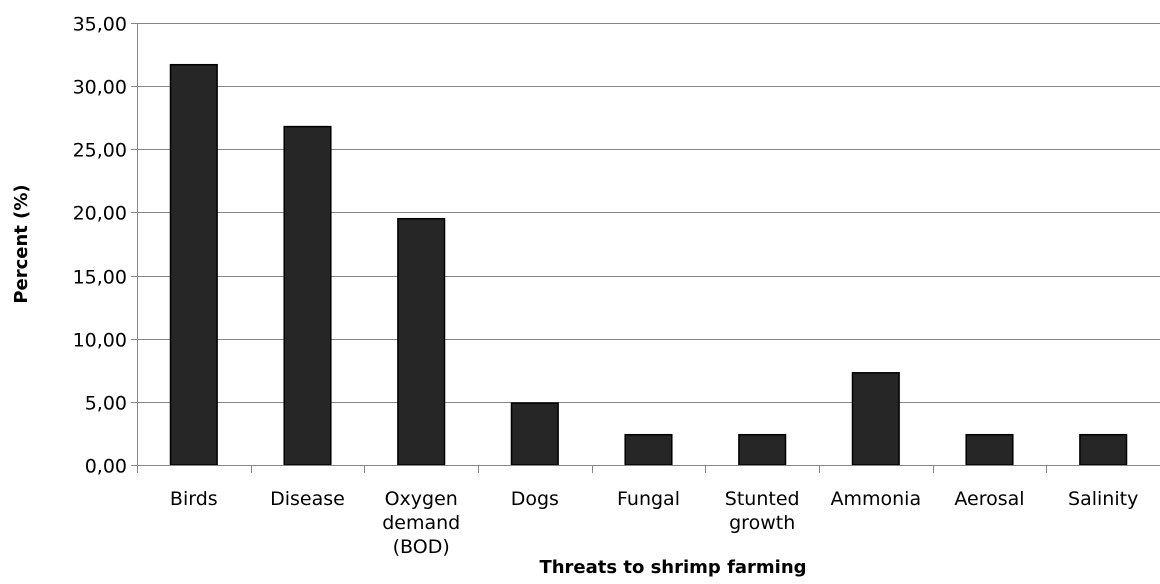 This screenshot has height=584, width=1160. What do you see at coordinates (875, 499) in the screenshot?
I see `x-tick-label: Ammonia` at bounding box center [875, 499].